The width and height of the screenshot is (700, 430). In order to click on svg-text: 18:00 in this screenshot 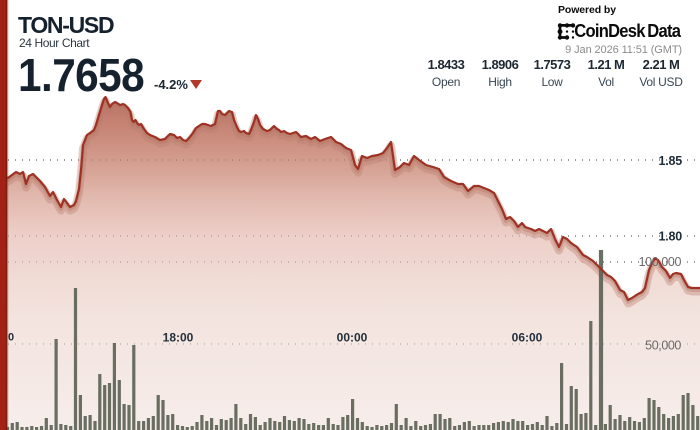, I will do `click(178, 338)`.